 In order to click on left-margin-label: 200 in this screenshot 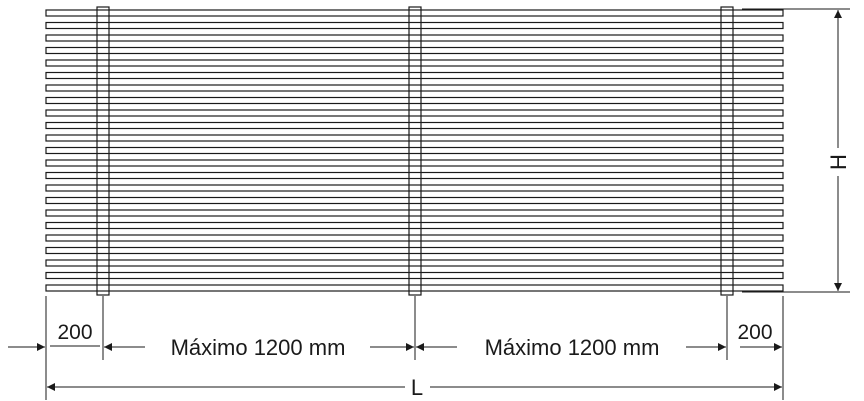, I will do `click(74, 332)`.